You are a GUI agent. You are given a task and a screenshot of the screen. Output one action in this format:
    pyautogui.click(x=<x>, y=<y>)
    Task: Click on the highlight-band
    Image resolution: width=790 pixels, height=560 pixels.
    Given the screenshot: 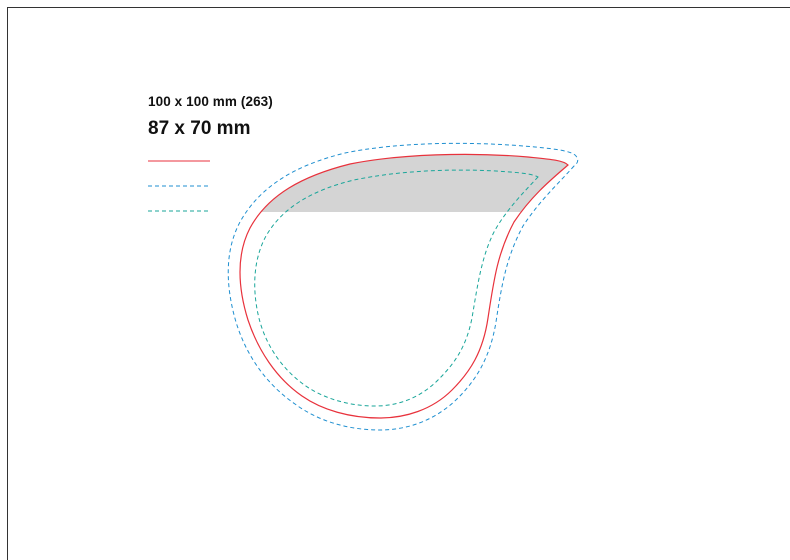 What is the action you would take?
    pyautogui.click(x=414, y=183)
    